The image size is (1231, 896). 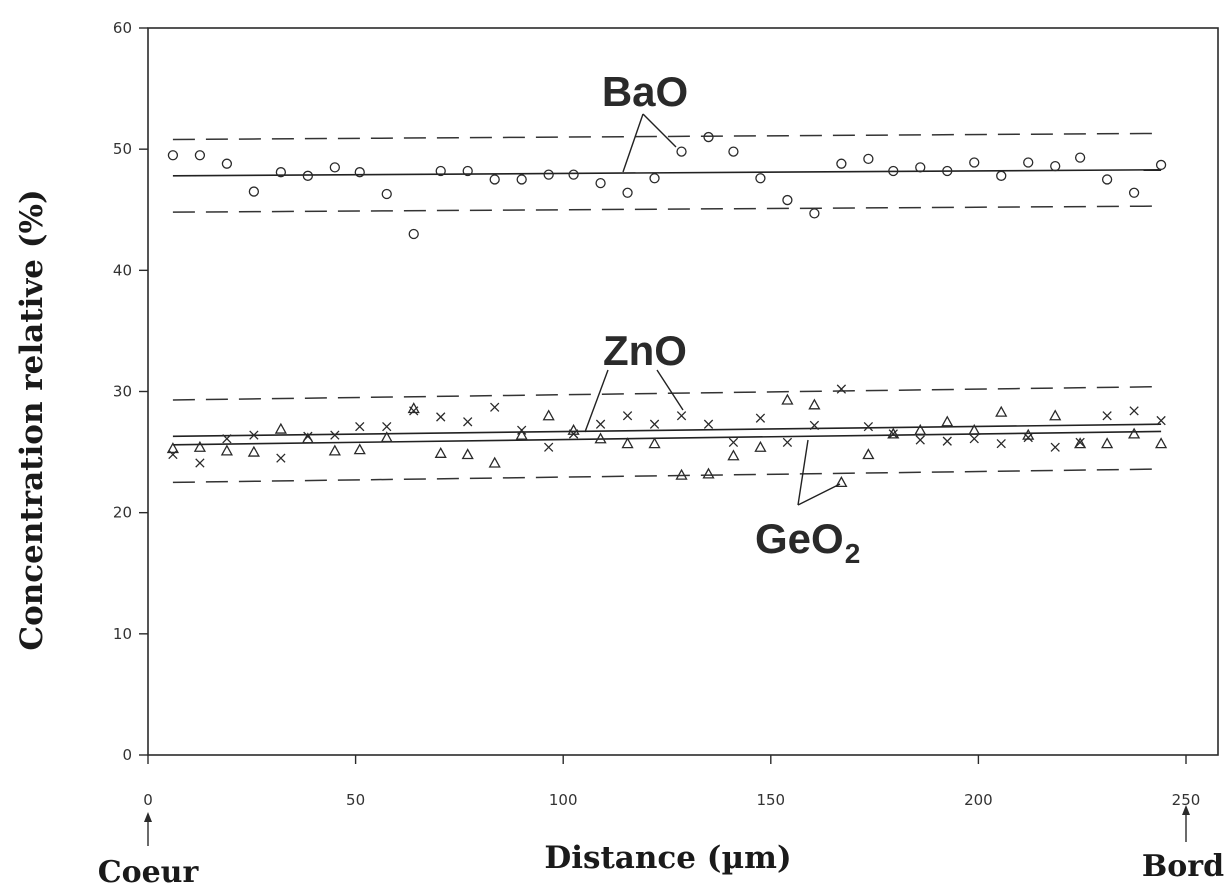 I want to click on geo2-annotation-subscript: 2, so click(x=853, y=553).